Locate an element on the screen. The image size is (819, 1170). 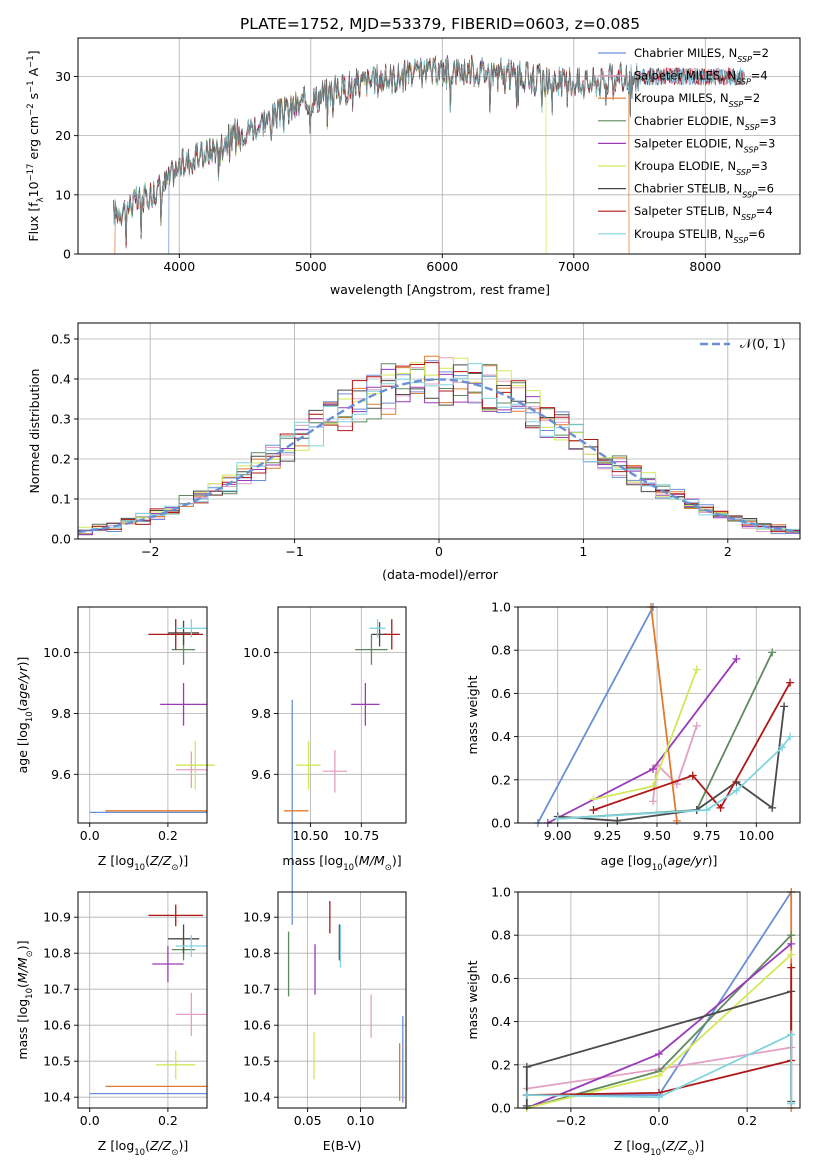
x-tick-label: 9.75 is located at coordinates (707, 835).